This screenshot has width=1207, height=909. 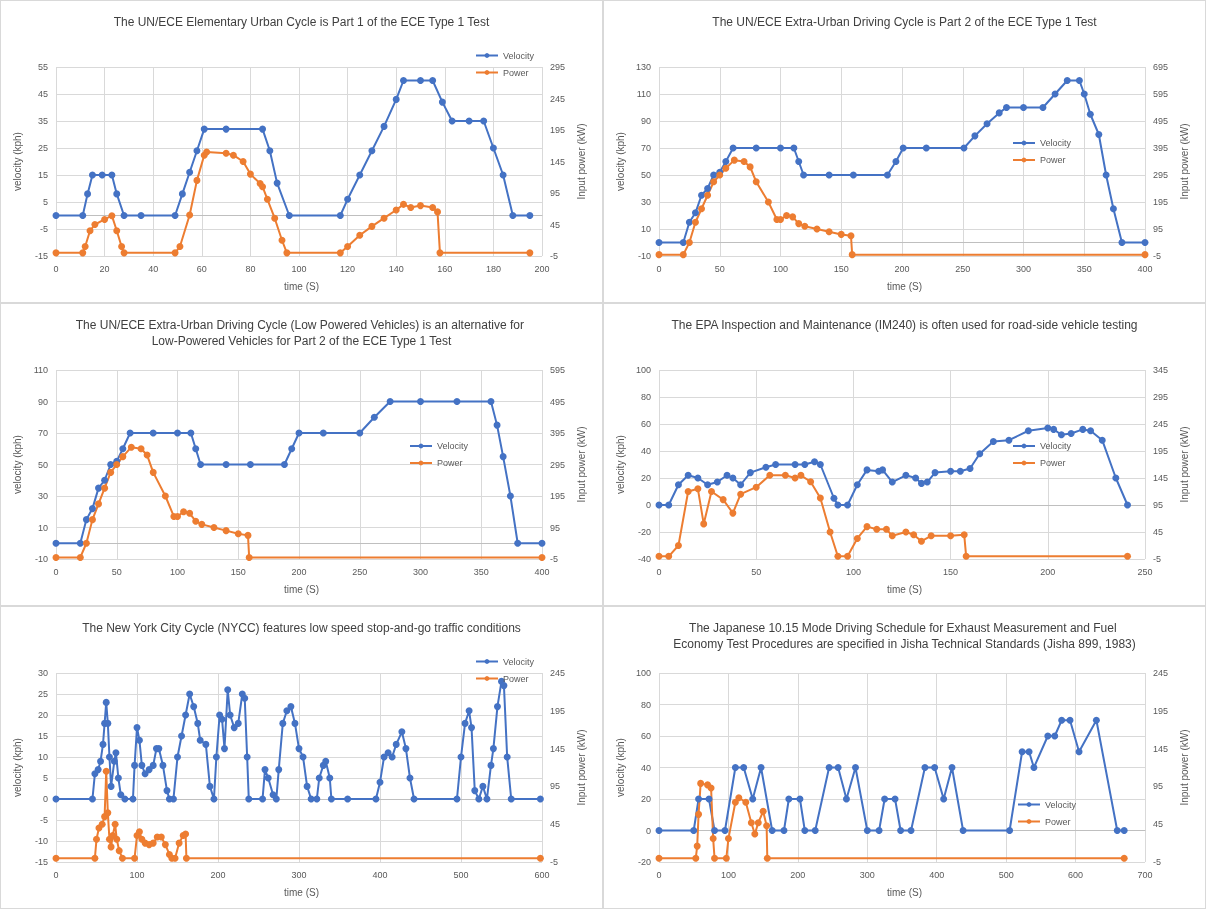 I want to click on legend-label: Velocity, so click(x=1060, y=804).